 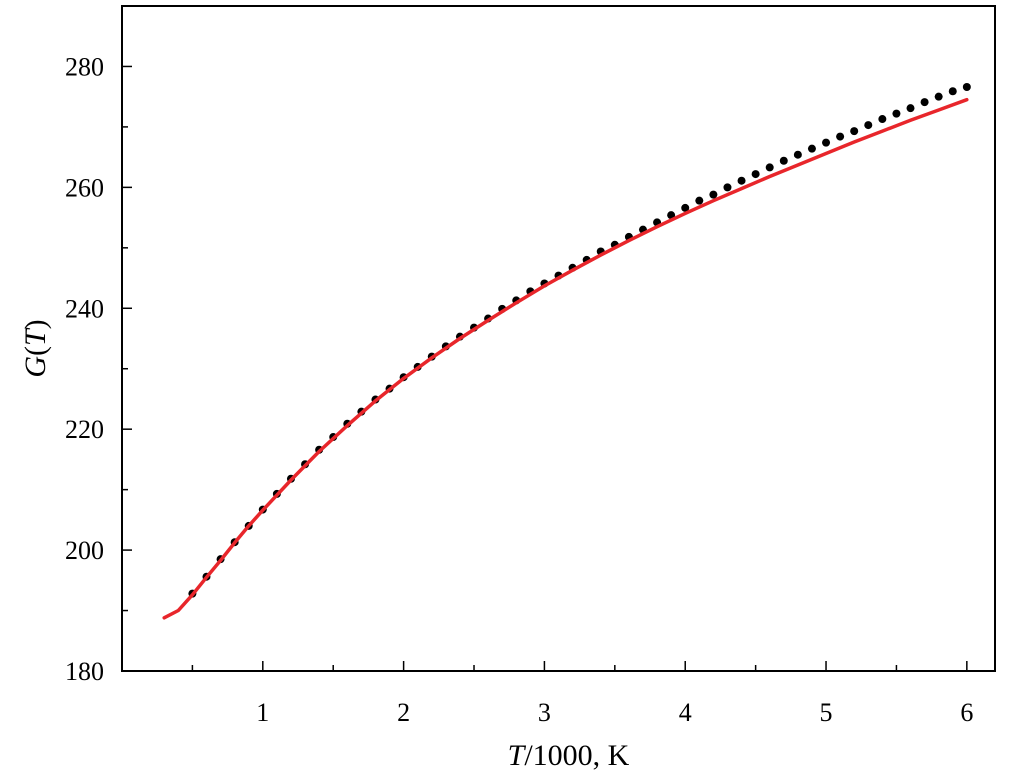 What do you see at coordinates (685, 712) in the screenshot?
I see `x-tick-label: 4` at bounding box center [685, 712].